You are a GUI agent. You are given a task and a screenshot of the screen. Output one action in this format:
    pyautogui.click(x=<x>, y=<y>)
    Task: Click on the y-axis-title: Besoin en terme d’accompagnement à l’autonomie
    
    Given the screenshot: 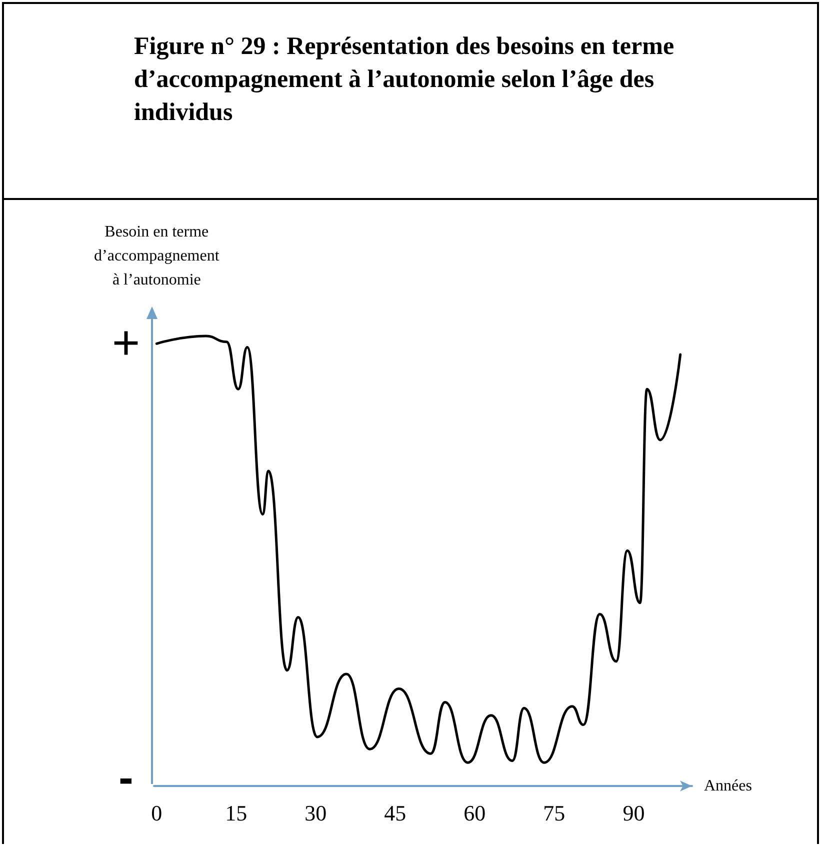 What is the action you would take?
    pyautogui.click(x=157, y=256)
    